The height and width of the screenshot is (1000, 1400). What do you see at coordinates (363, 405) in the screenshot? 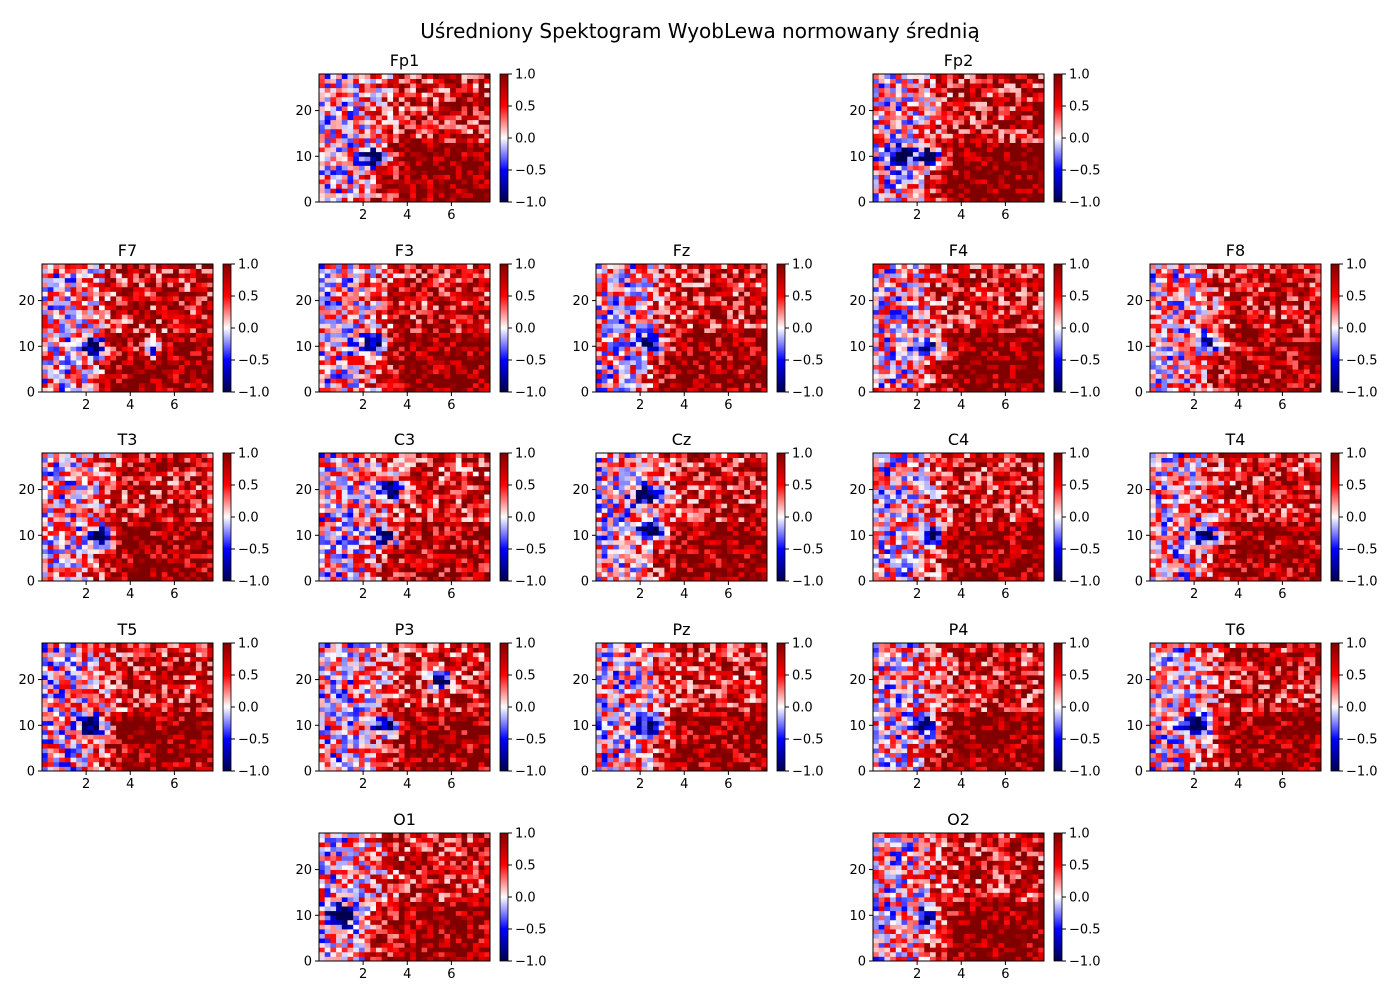
I see `x-tick-label: 2` at bounding box center [363, 405].